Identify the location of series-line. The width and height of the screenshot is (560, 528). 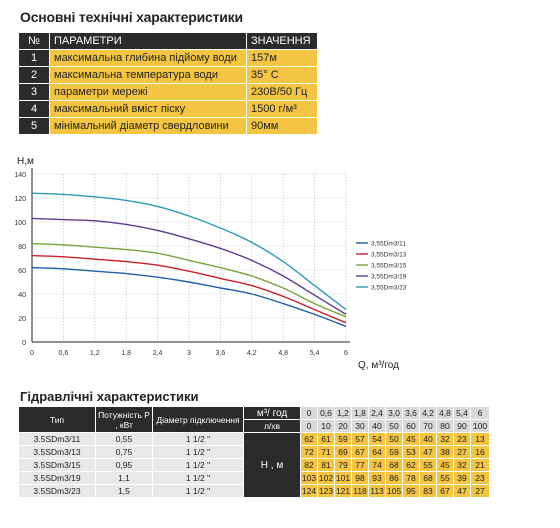
(189, 251).